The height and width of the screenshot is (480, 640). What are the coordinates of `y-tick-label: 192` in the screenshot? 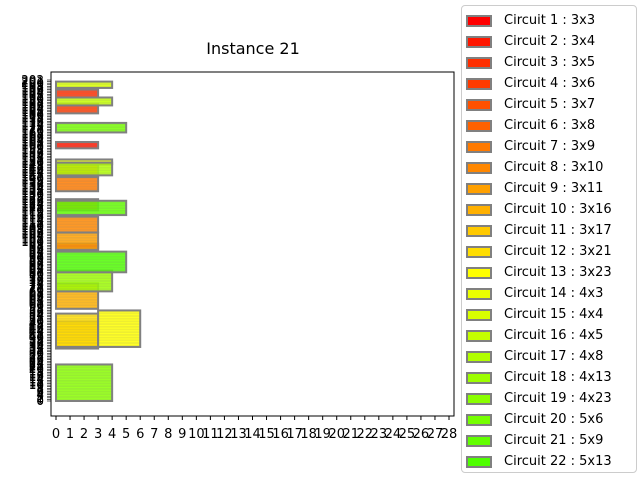 It's located at (32, 96).